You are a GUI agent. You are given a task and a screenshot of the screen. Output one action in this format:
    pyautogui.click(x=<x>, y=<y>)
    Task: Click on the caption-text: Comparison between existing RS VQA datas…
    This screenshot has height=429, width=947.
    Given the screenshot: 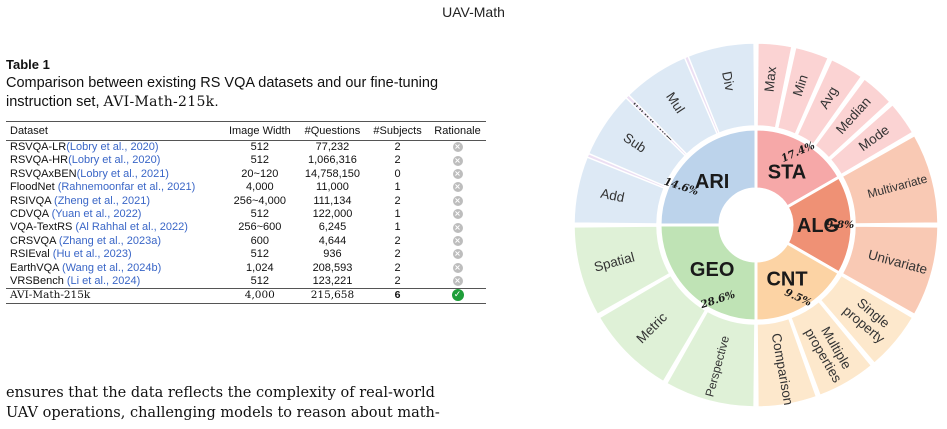 What is the action you would take?
    pyautogui.click(x=222, y=92)
    